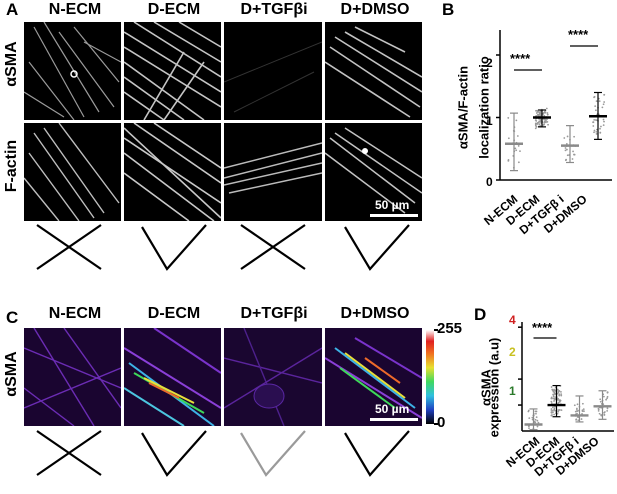 The width and height of the screenshot is (617, 494). What do you see at coordinates (273, 377) in the screenshot?
I see `heatmap-c-d-tgfbi` at bounding box center [273, 377].